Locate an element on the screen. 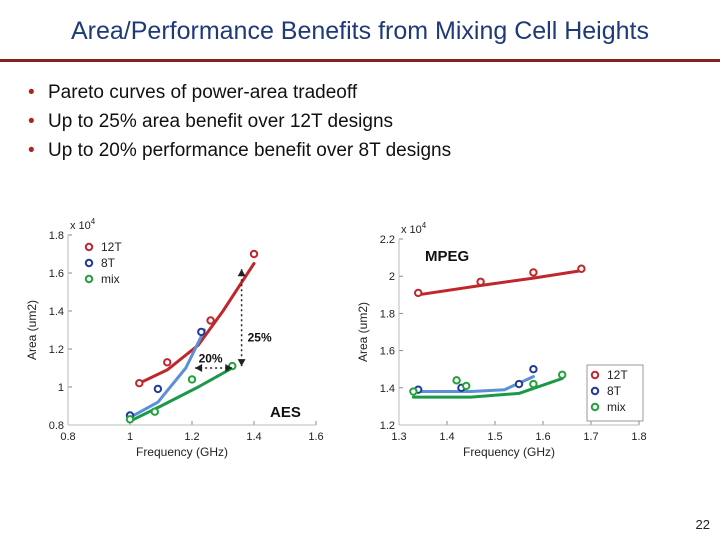 This screenshot has height=540, width=720. annotation-label: 20% is located at coordinates (211, 358).